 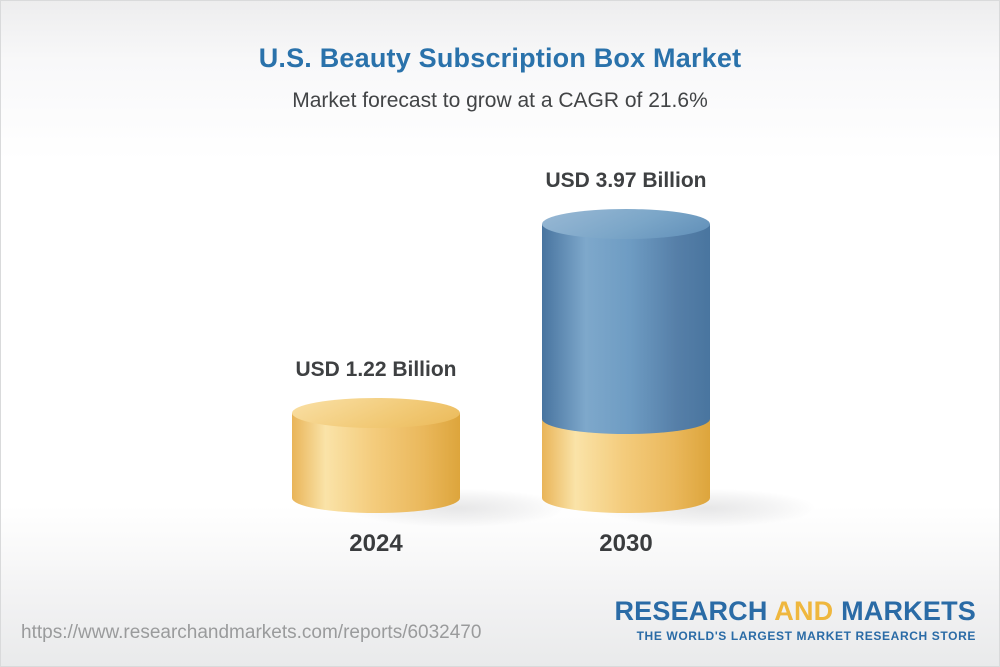 I want to click on cylinder-2030-top, so click(x=626, y=224).